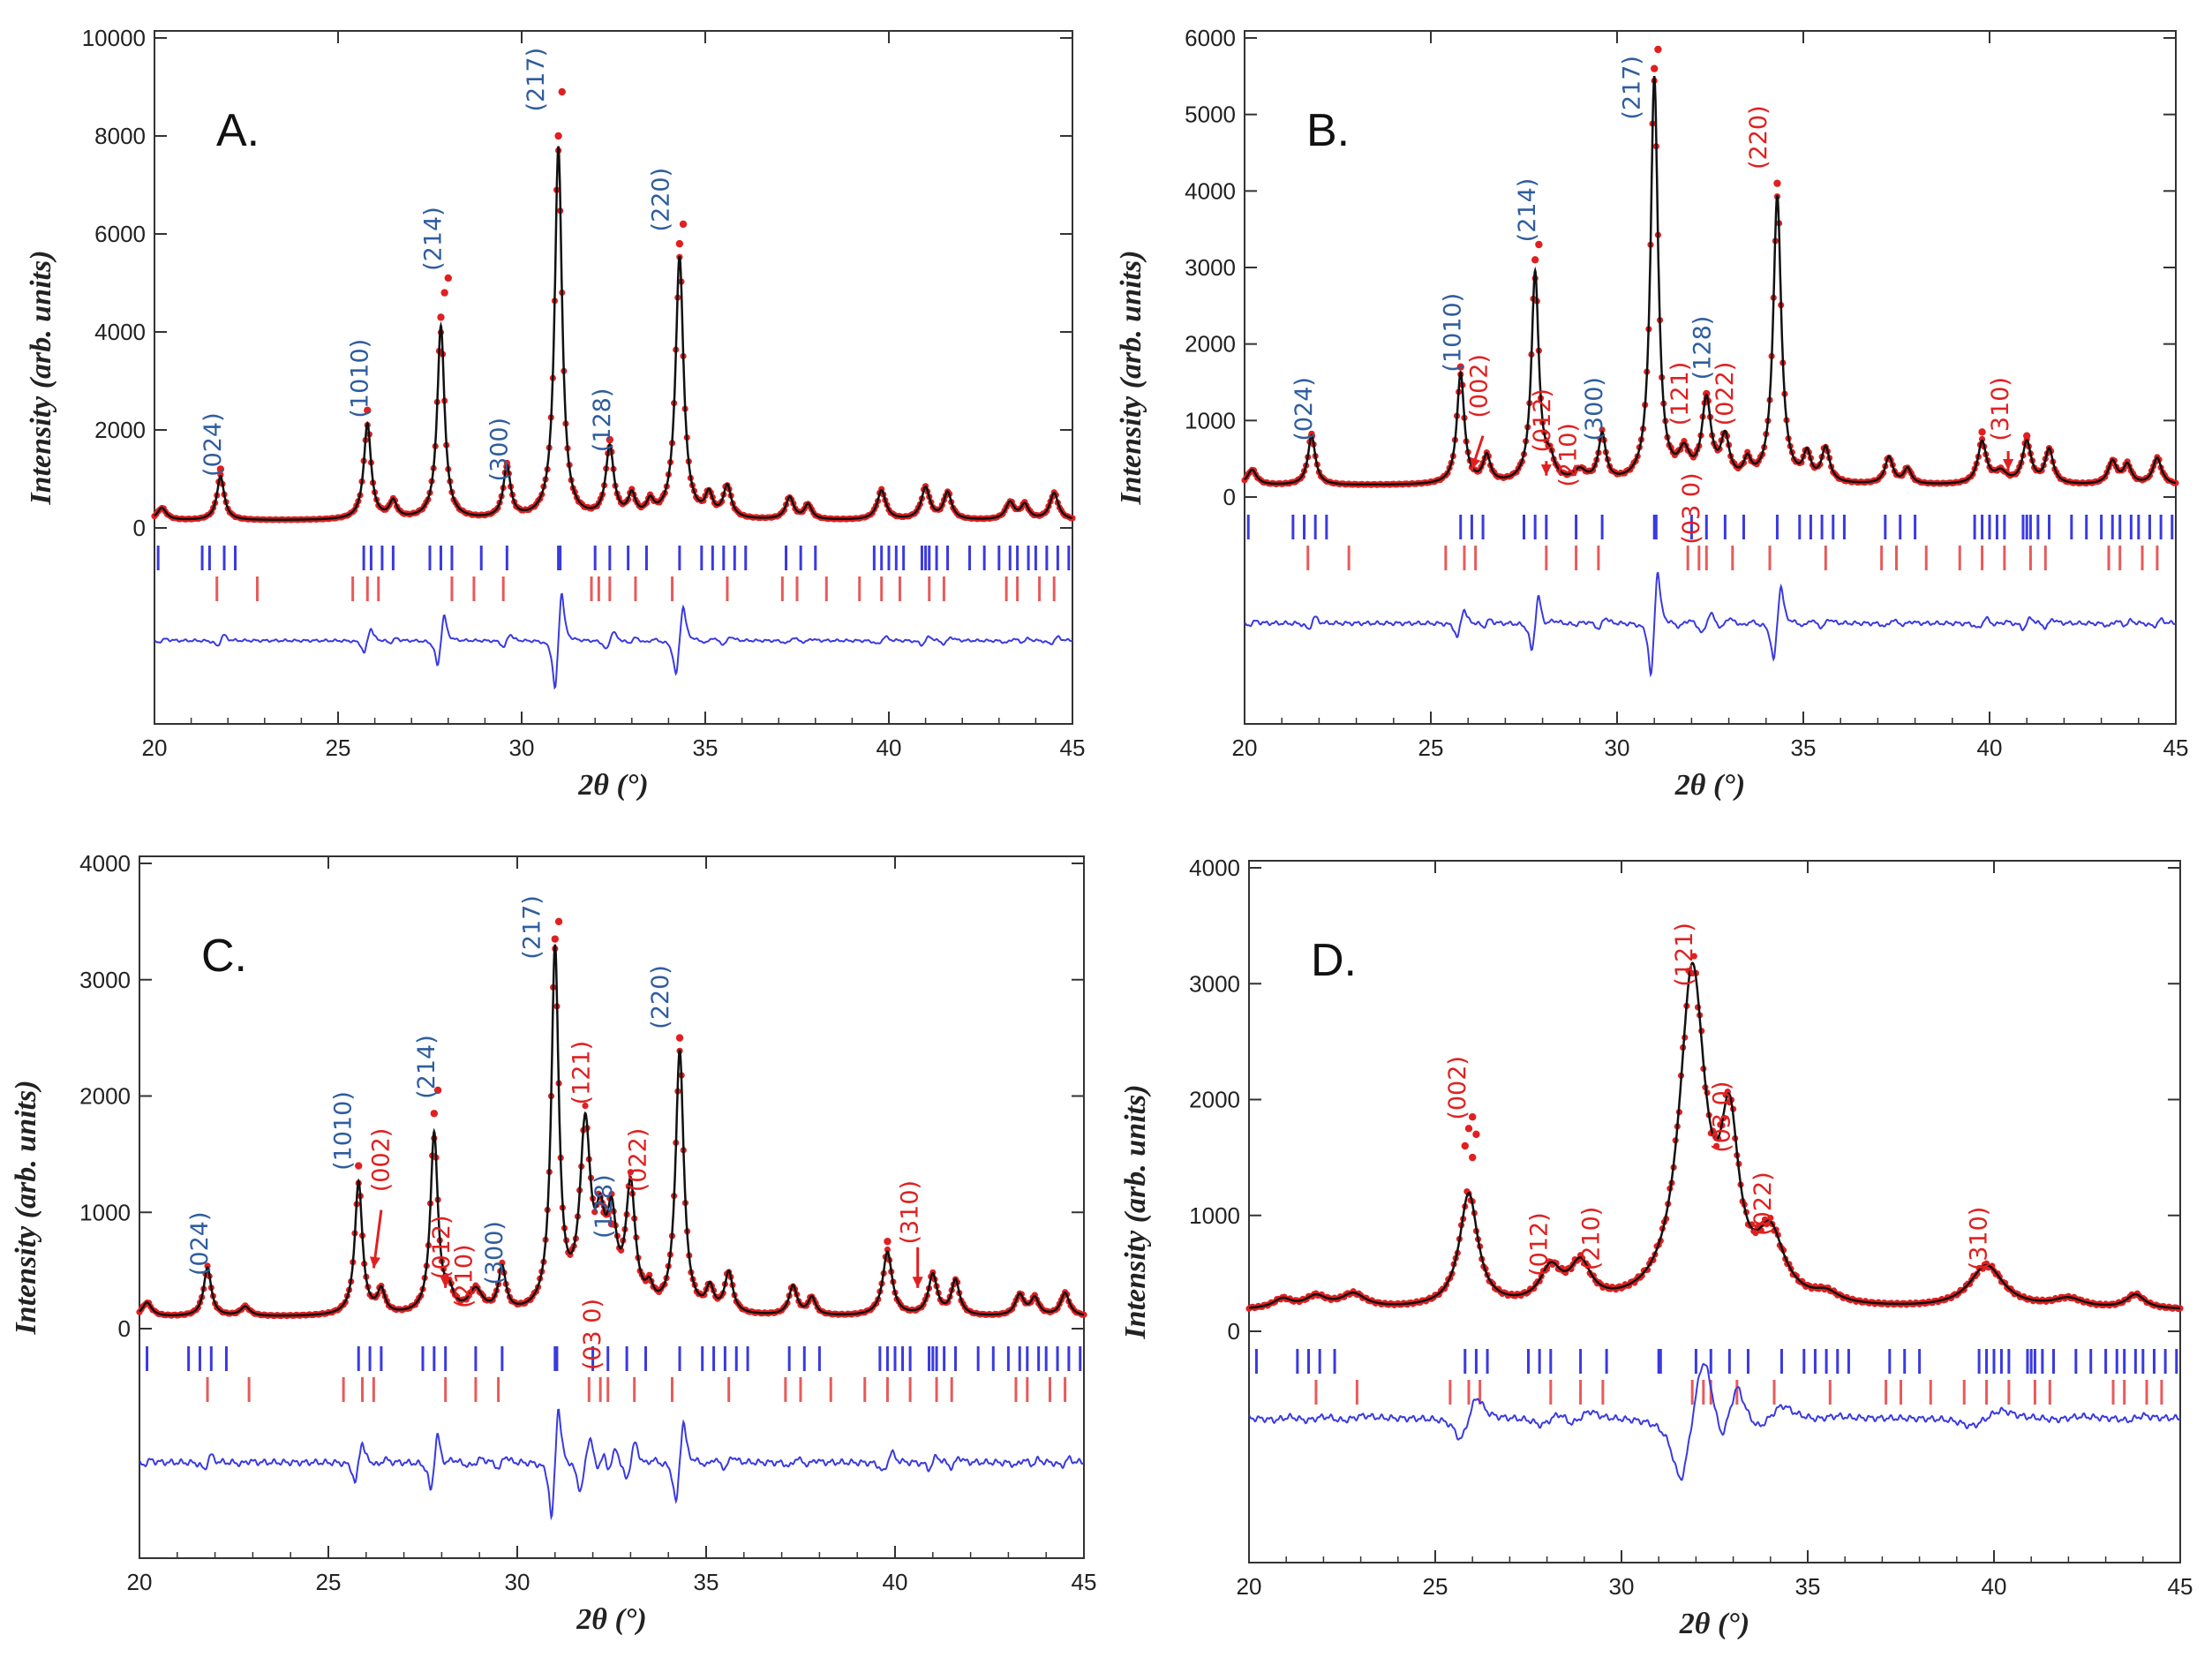  What do you see at coordinates (1328, 131) in the screenshot?
I see `panel-label: B.` at bounding box center [1328, 131].